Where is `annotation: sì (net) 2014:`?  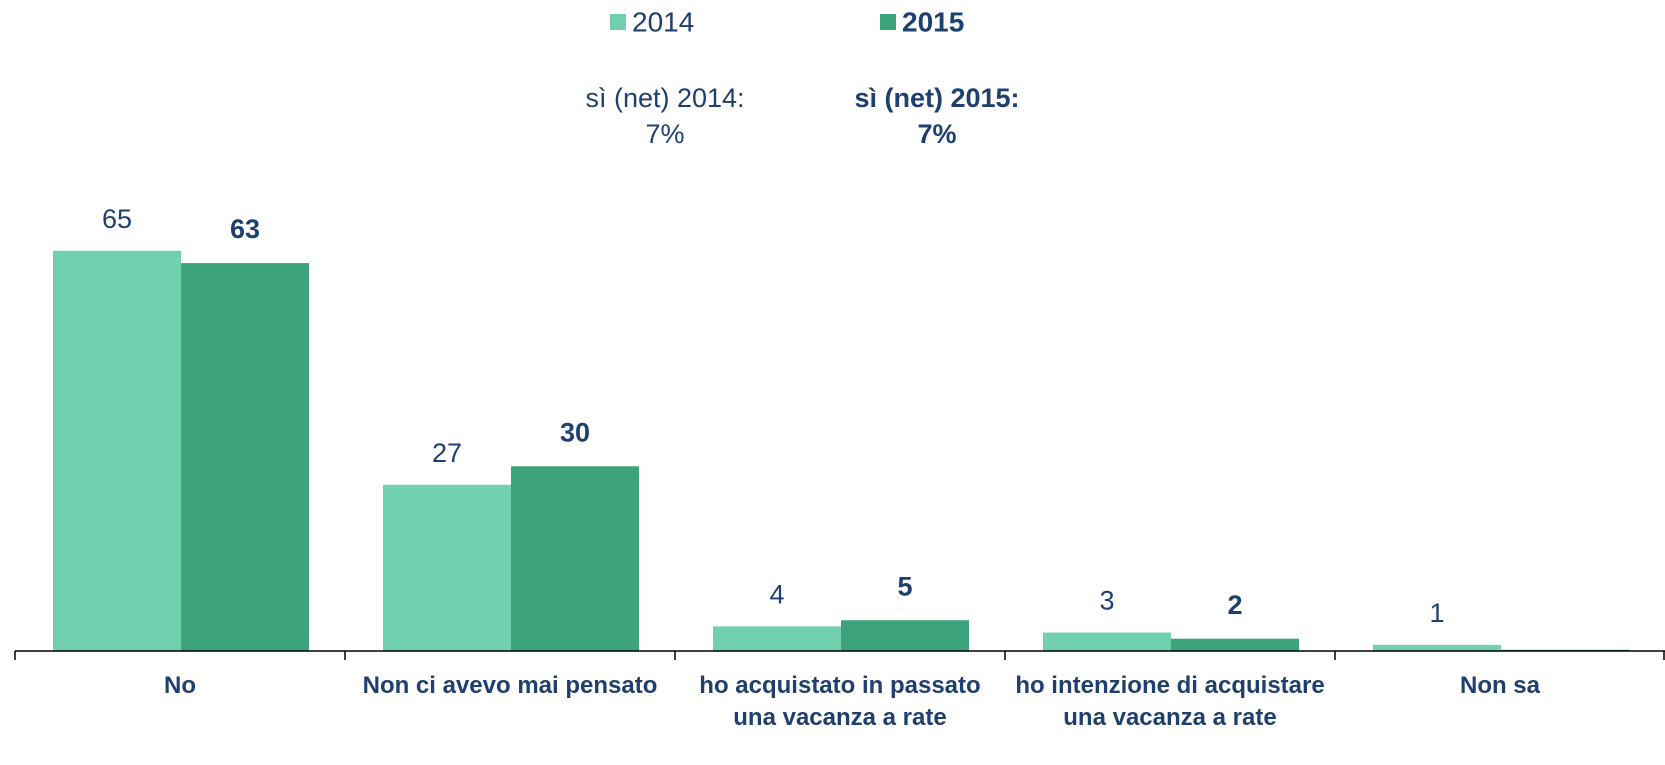 annotation: sì (net) 2014: is located at coordinates (665, 98).